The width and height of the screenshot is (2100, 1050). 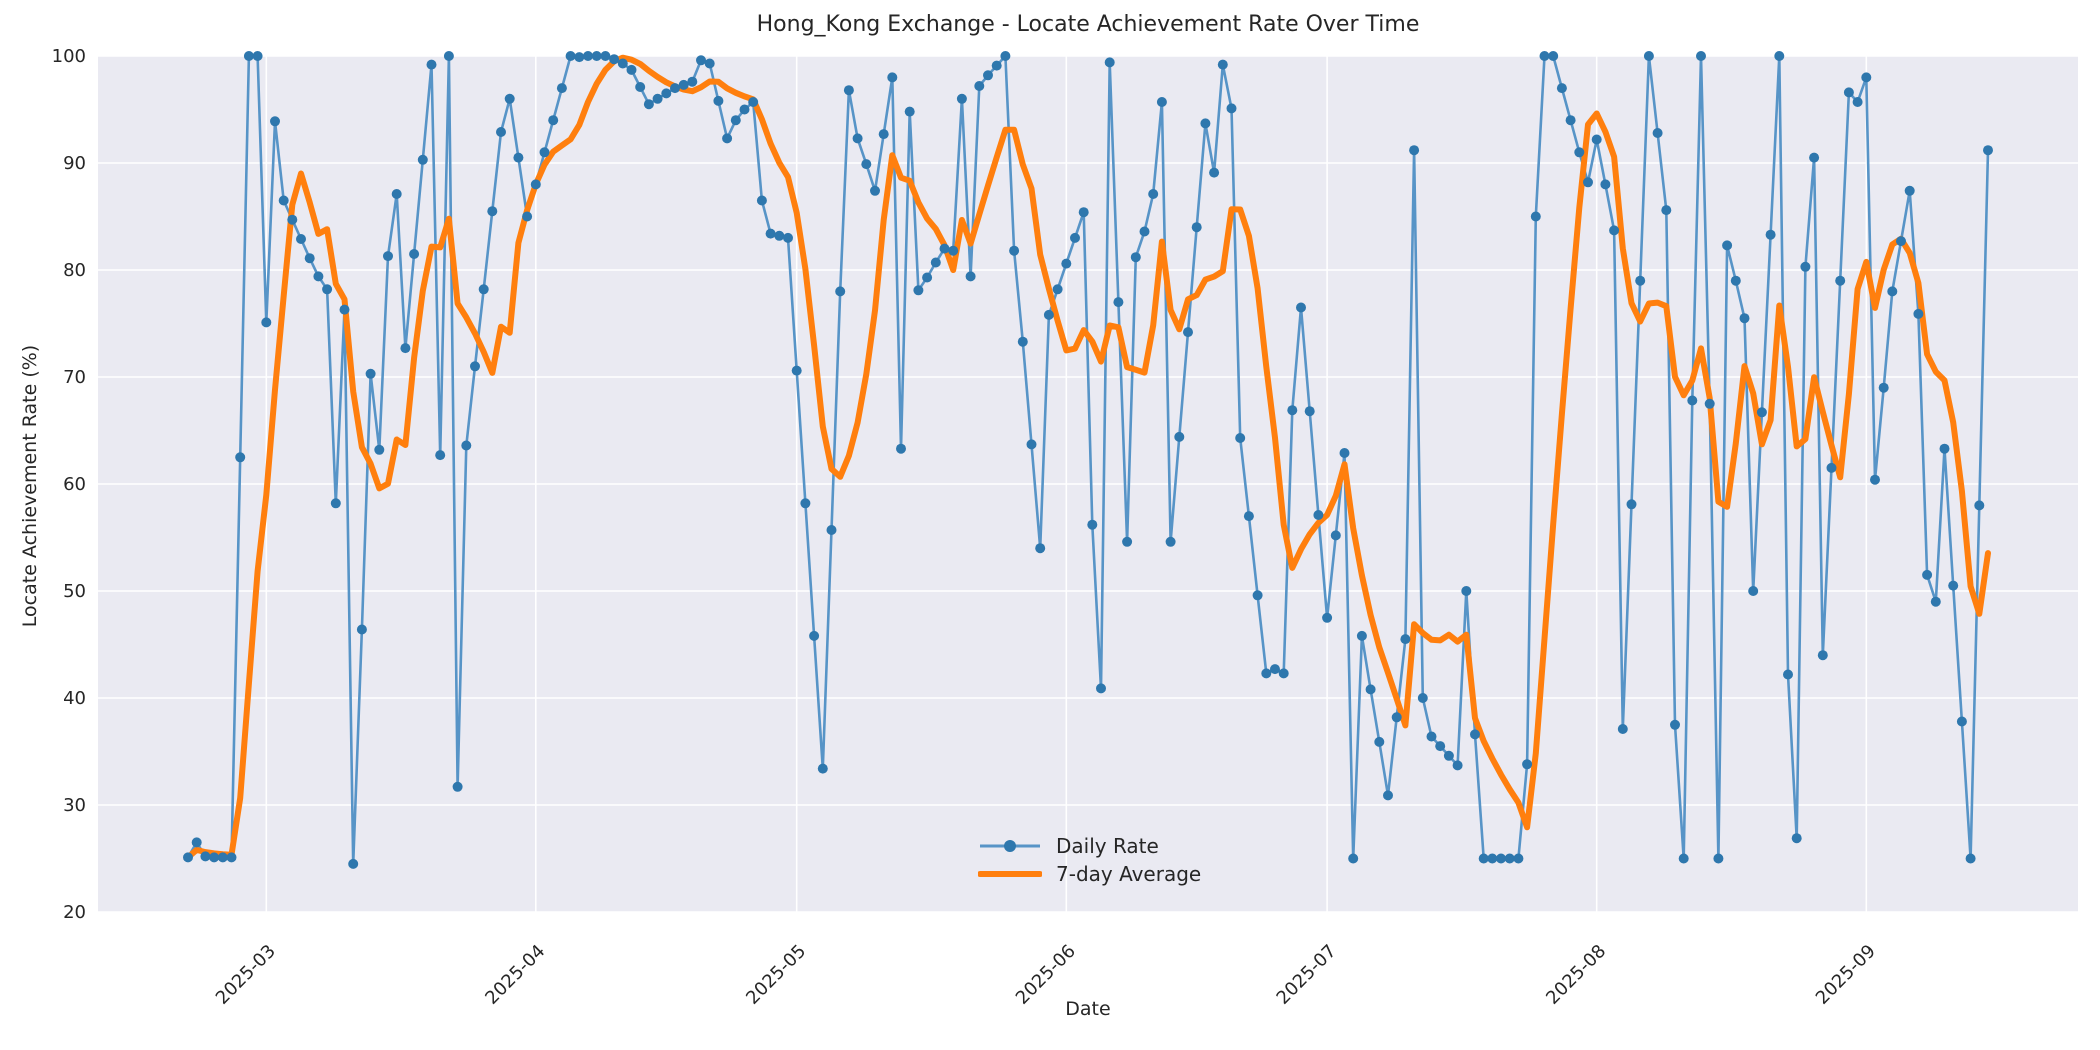 What do you see at coordinates (1010, 846) in the screenshot?
I see `daily-rate-legend-marker-icon` at bounding box center [1010, 846].